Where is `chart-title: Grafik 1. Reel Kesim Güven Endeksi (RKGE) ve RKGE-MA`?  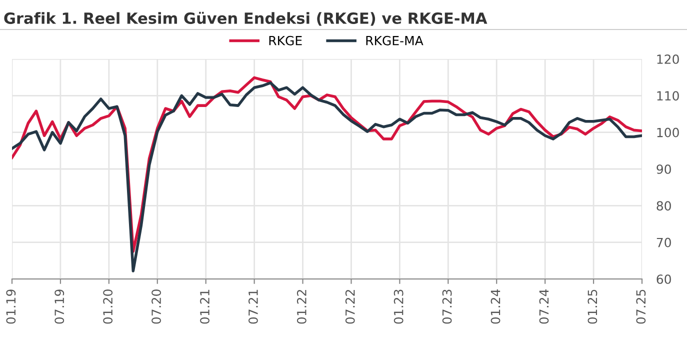 chart-title: Grafik 1. Reel Kesim Güven Endeksi (RKGE) ve RKGE-MA is located at coordinates (246, 19).